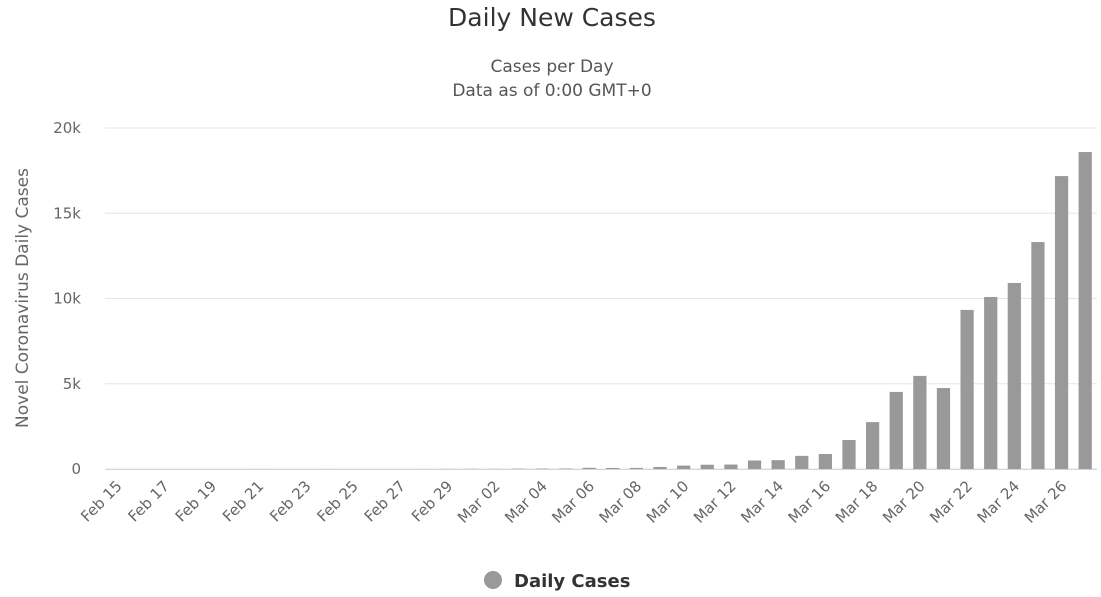  I want to click on y-tick-label: 15k, so click(67, 213).